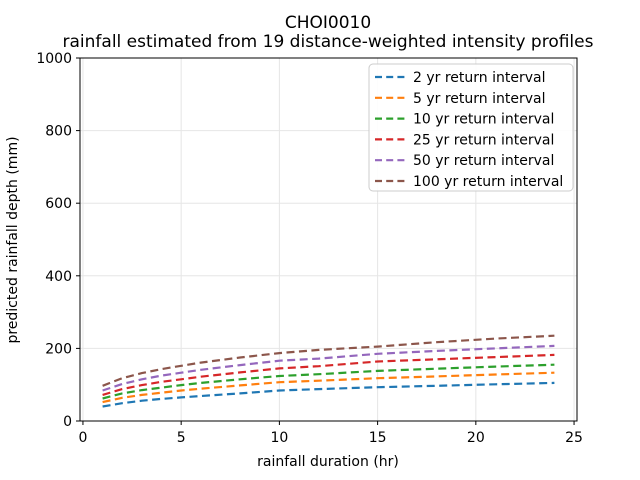  What do you see at coordinates (328, 462) in the screenshot?
I see `x-axis-label: rainfall duration (hr)` at bounding box center [328, 462].